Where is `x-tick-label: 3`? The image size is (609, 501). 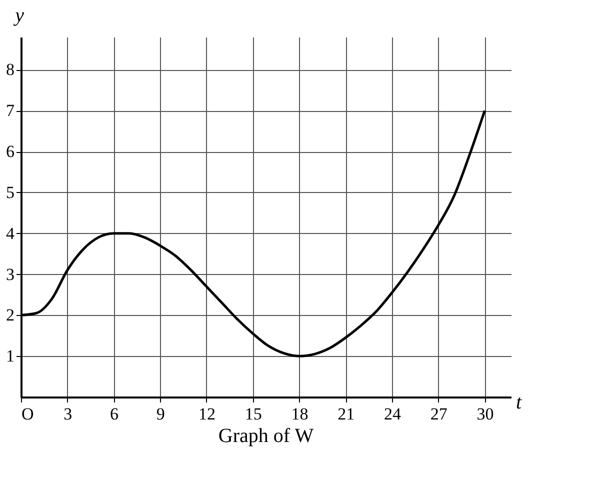 x-tick-label: 3 is located at coordinates (68, 414).